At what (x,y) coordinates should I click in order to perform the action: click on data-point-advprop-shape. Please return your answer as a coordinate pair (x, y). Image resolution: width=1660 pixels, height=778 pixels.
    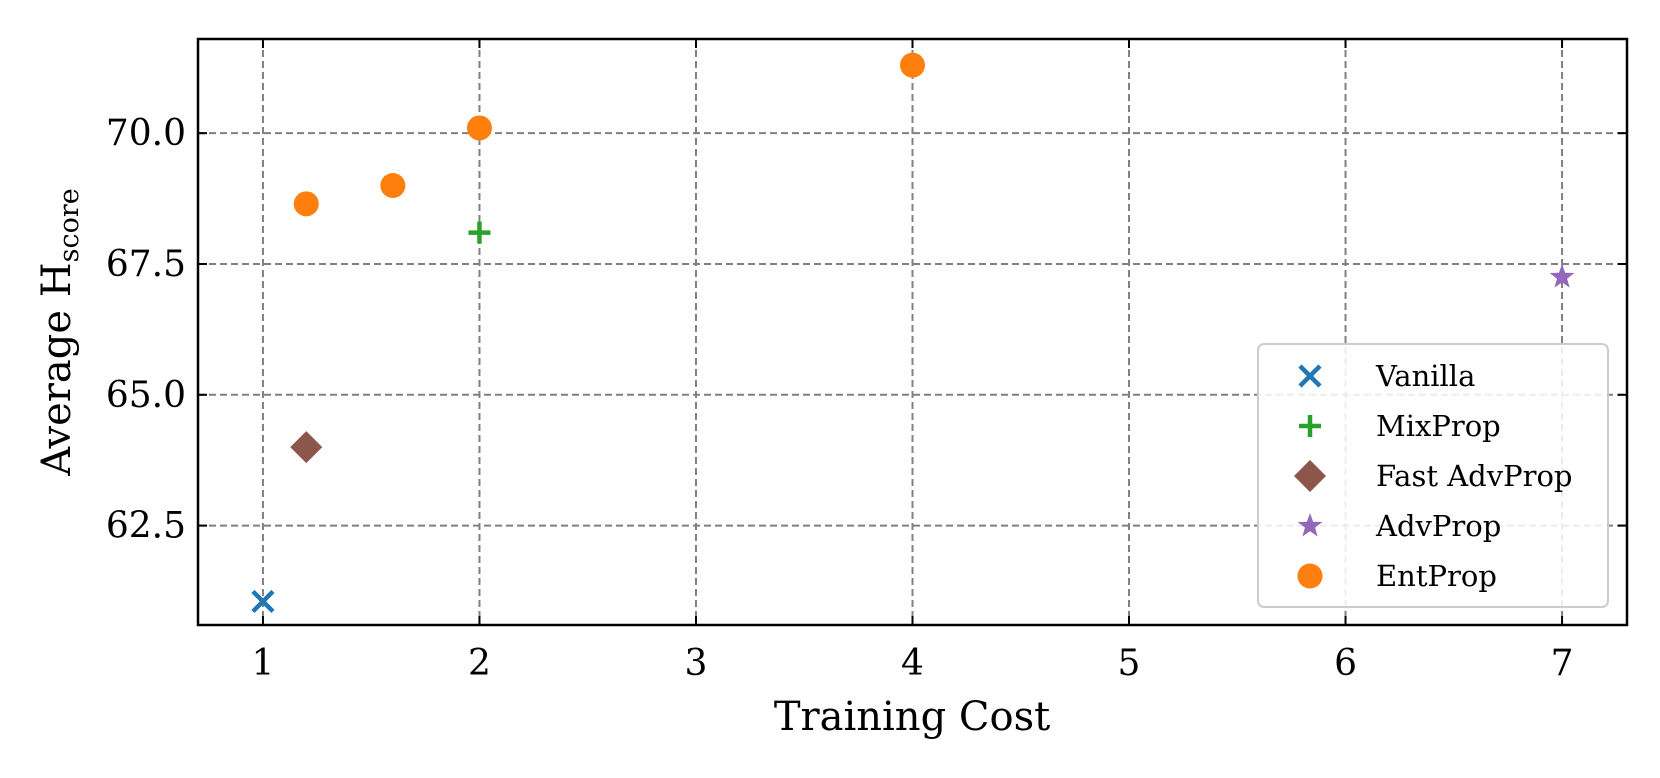
    Looking at the image, I should click on (1562, 276).